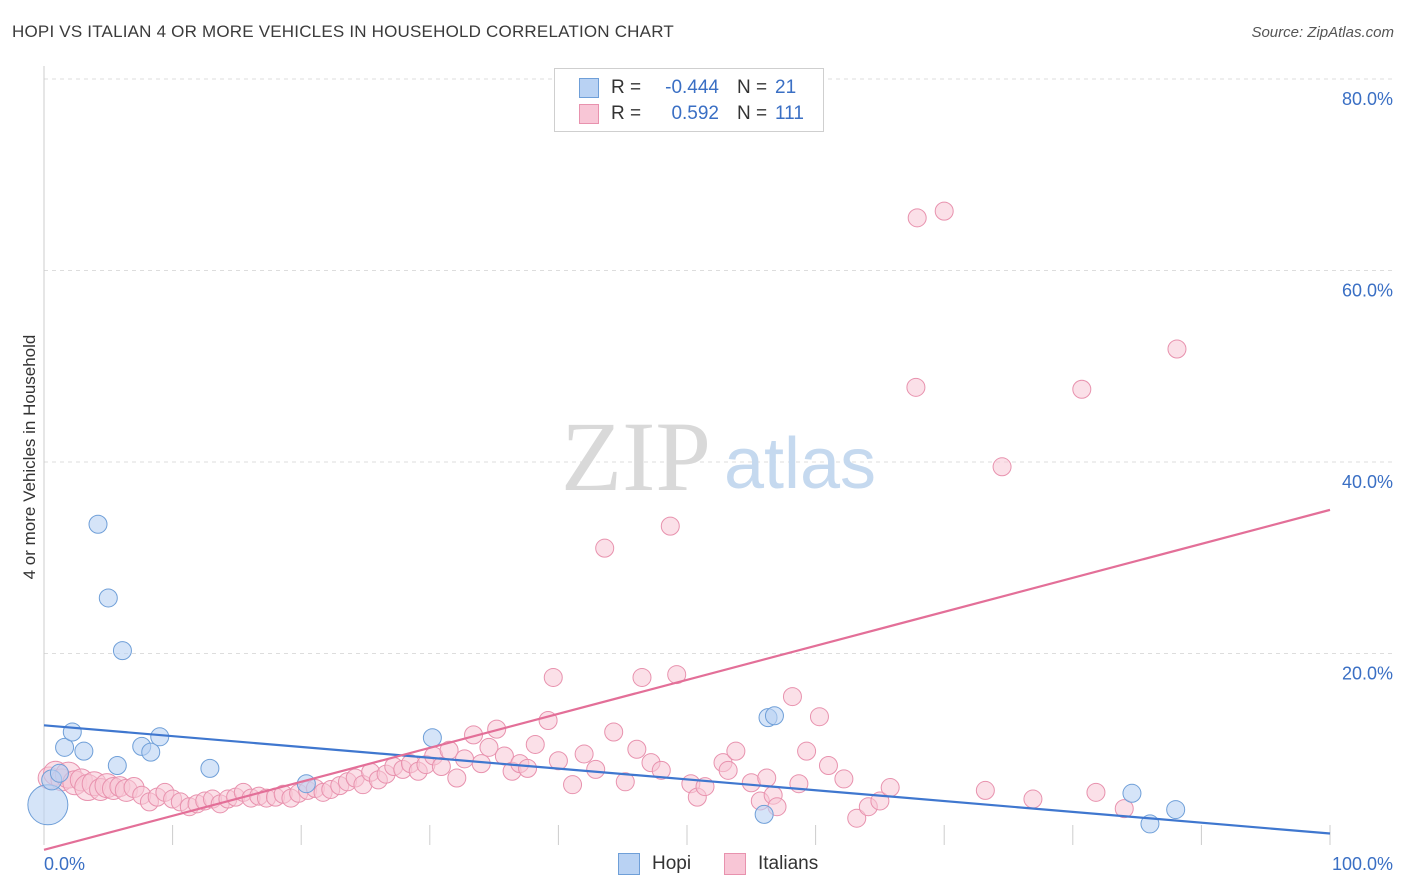 This screenshot has width=1406, height=892. Describe the element at coordinates (29, 457) in the screenshot. I see `y-axis-label: 4 or more Vehicles in Household` at that location.